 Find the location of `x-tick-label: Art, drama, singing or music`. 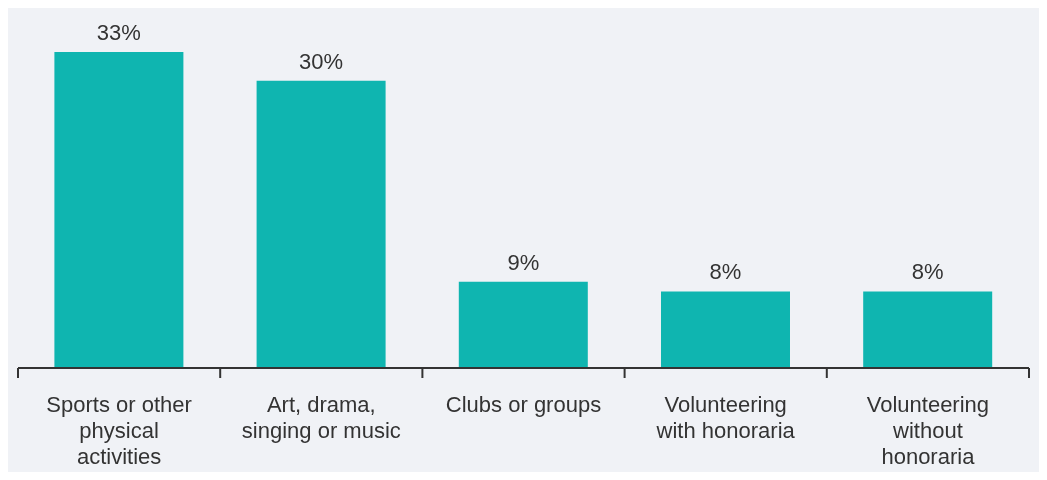

x-tick-label: Art, drama, singing or music is located at coordinates (321, 417).